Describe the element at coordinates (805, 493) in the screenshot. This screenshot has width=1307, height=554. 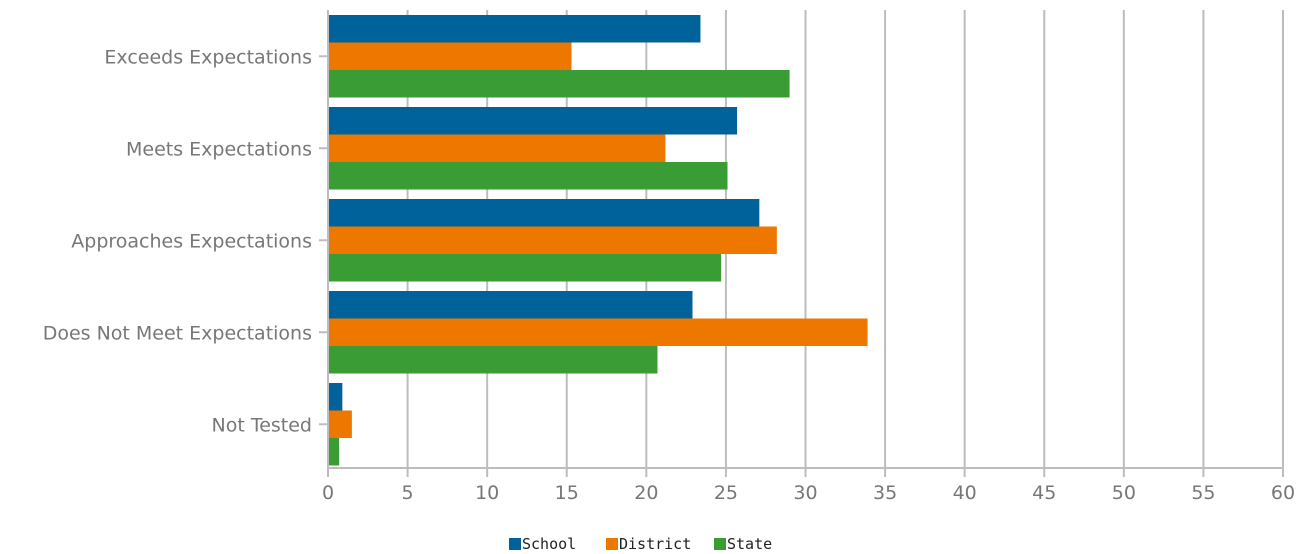
I see `x-tick-label: 30` at that location.